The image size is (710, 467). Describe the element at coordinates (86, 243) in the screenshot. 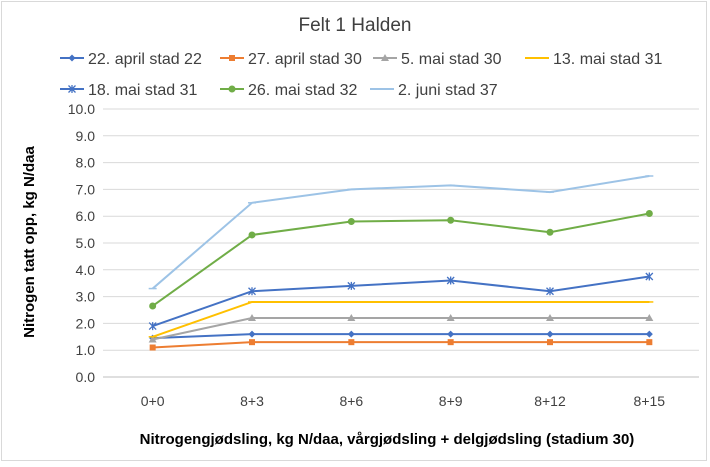

I see `y-tick-label: 5.0` at that location.